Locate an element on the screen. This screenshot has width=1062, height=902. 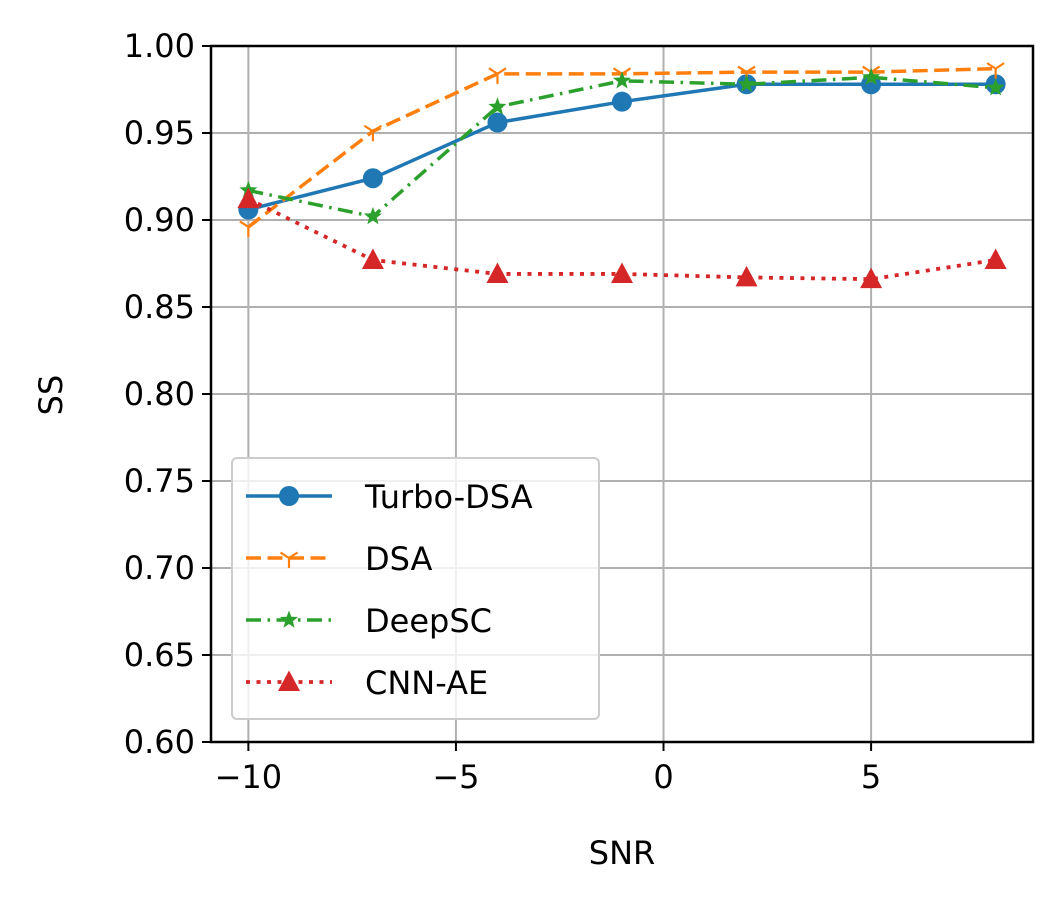
x-tick-label: 0 is located at coordinates (663, 777).